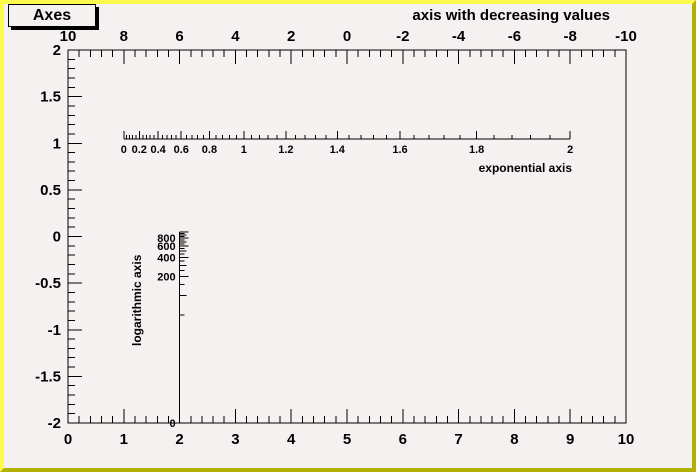 Image resolution: width=696 pixels, height=472 pixels. Describe the element at coordinates (570, 439) in the screenshot. I see `tick-label: 9` at that location.